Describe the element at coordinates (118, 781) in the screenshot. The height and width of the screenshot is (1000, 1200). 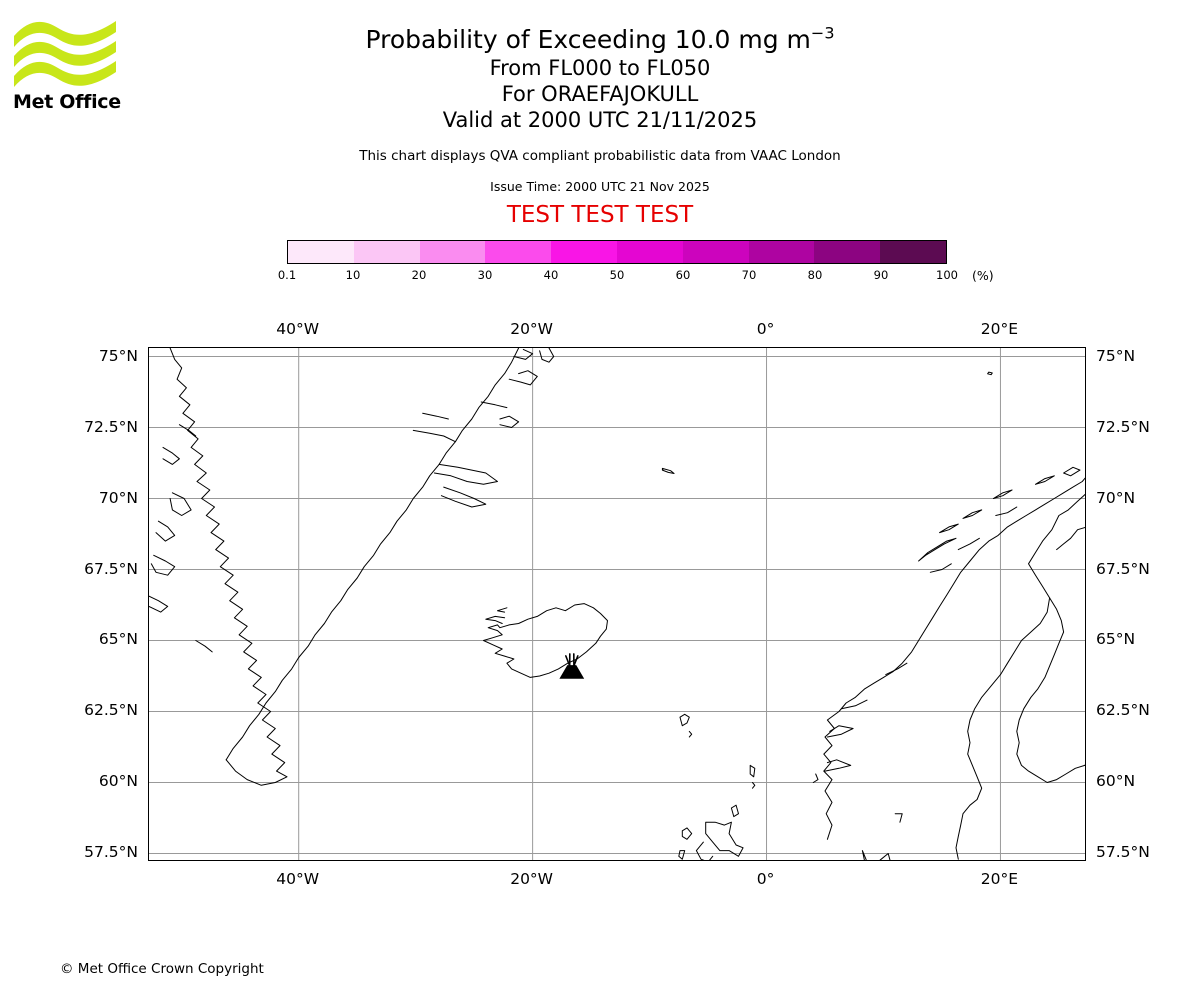
I see `lat-tick-left-60: 60°N` at that location.